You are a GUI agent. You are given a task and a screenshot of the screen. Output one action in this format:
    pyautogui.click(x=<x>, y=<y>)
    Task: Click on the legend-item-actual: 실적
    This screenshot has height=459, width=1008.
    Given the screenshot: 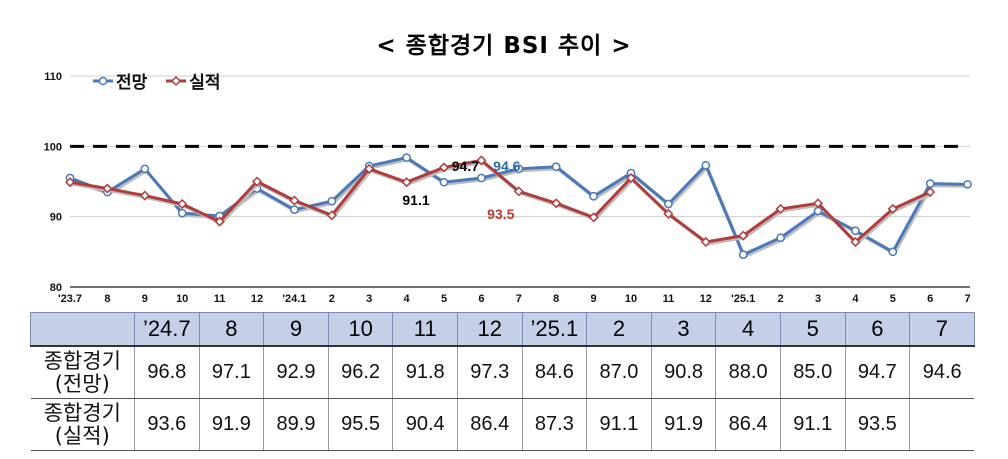 What is the action you would take?
    pyautogui.click(x=192, y=80)
    